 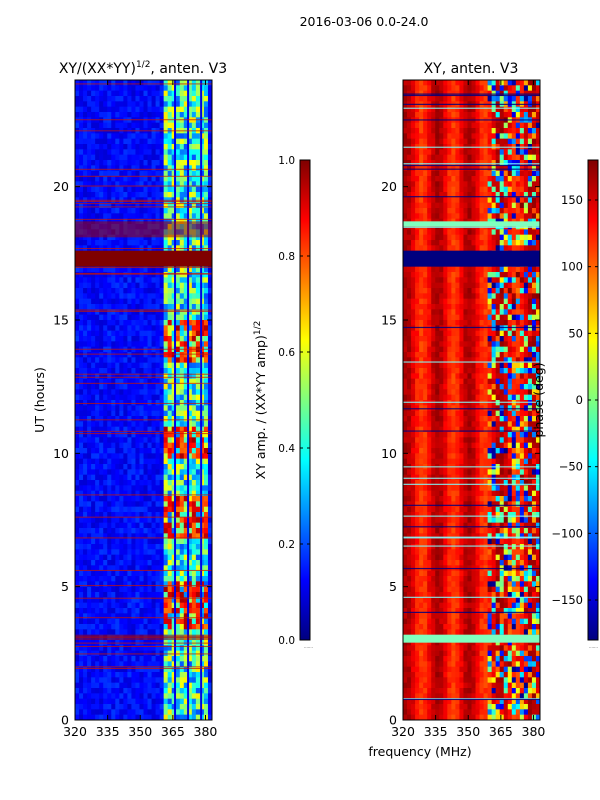 I want to click on colorbar-tick-label: 0.6, so click(x=286, y=353).